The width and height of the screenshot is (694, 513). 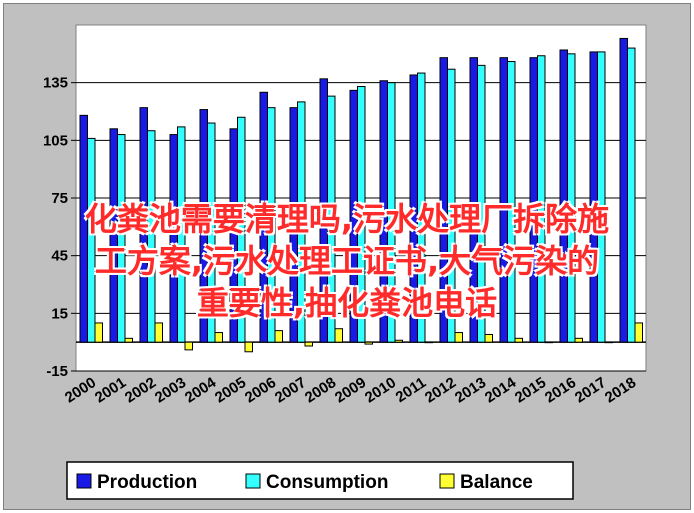 I want to click on y-tick-label: 45, so click(x=59, y=256).